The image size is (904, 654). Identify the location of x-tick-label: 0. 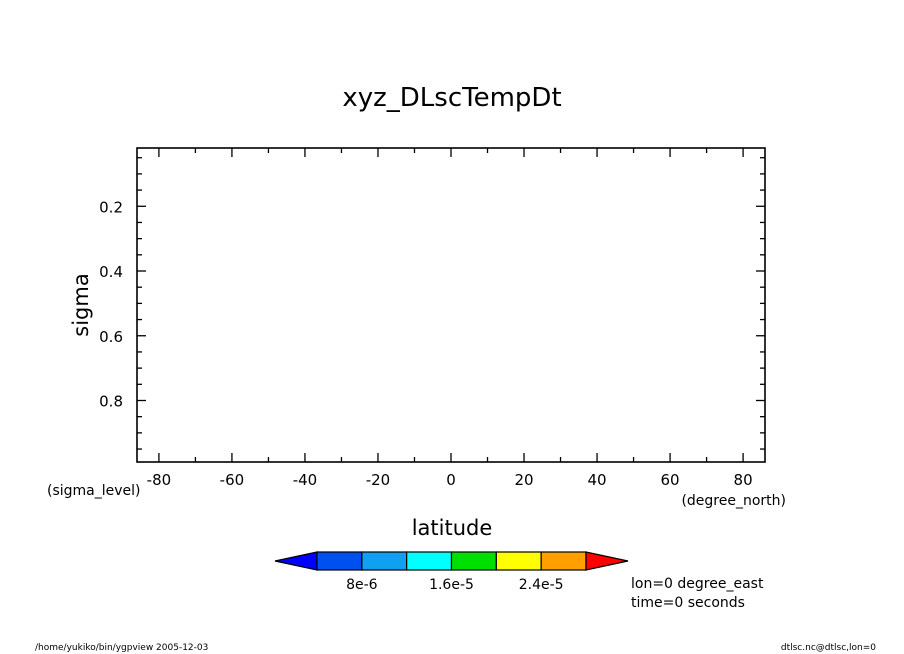
(451, 480).